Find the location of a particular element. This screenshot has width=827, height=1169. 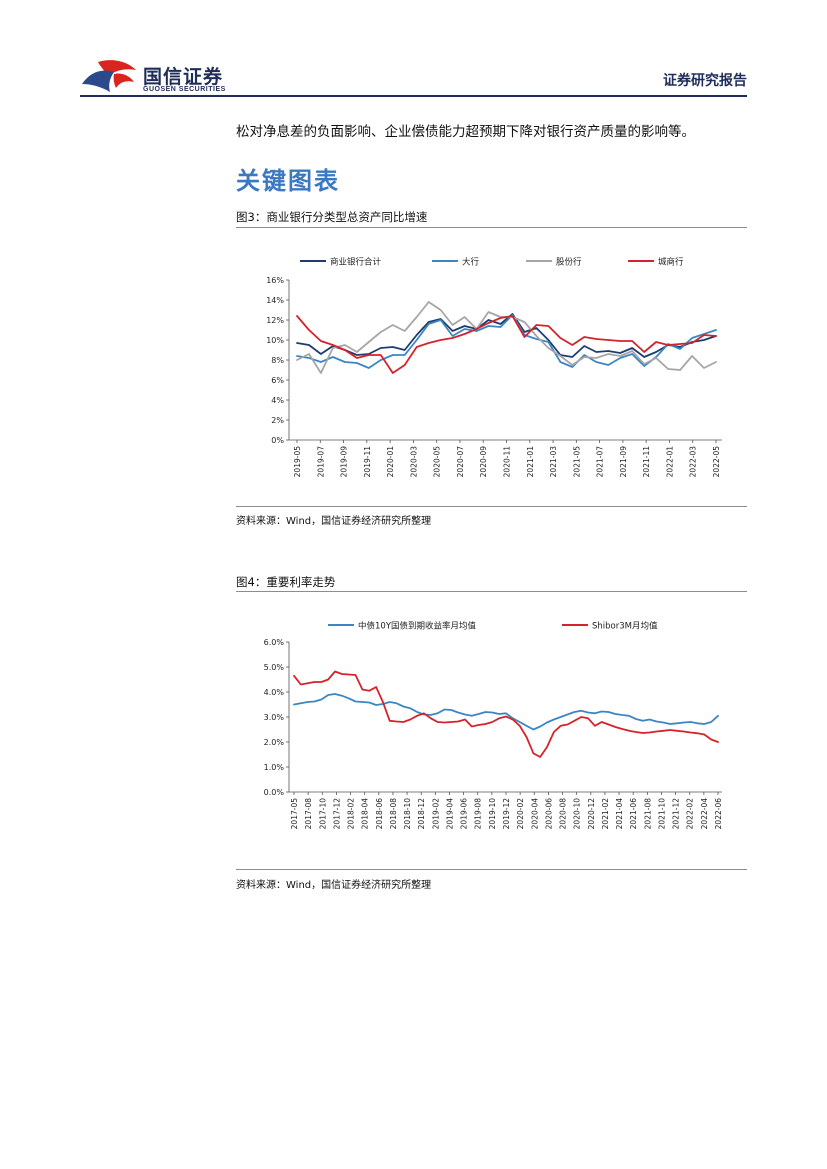

chart1-x-tick-label: 2021-11 is located at coordinates (646, 462).